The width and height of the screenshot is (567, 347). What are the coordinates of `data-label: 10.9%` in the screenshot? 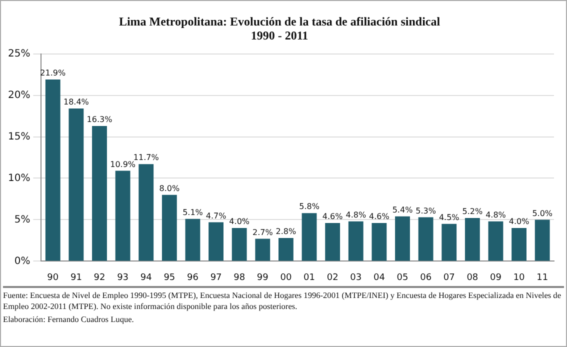 It's located at (123, 164).